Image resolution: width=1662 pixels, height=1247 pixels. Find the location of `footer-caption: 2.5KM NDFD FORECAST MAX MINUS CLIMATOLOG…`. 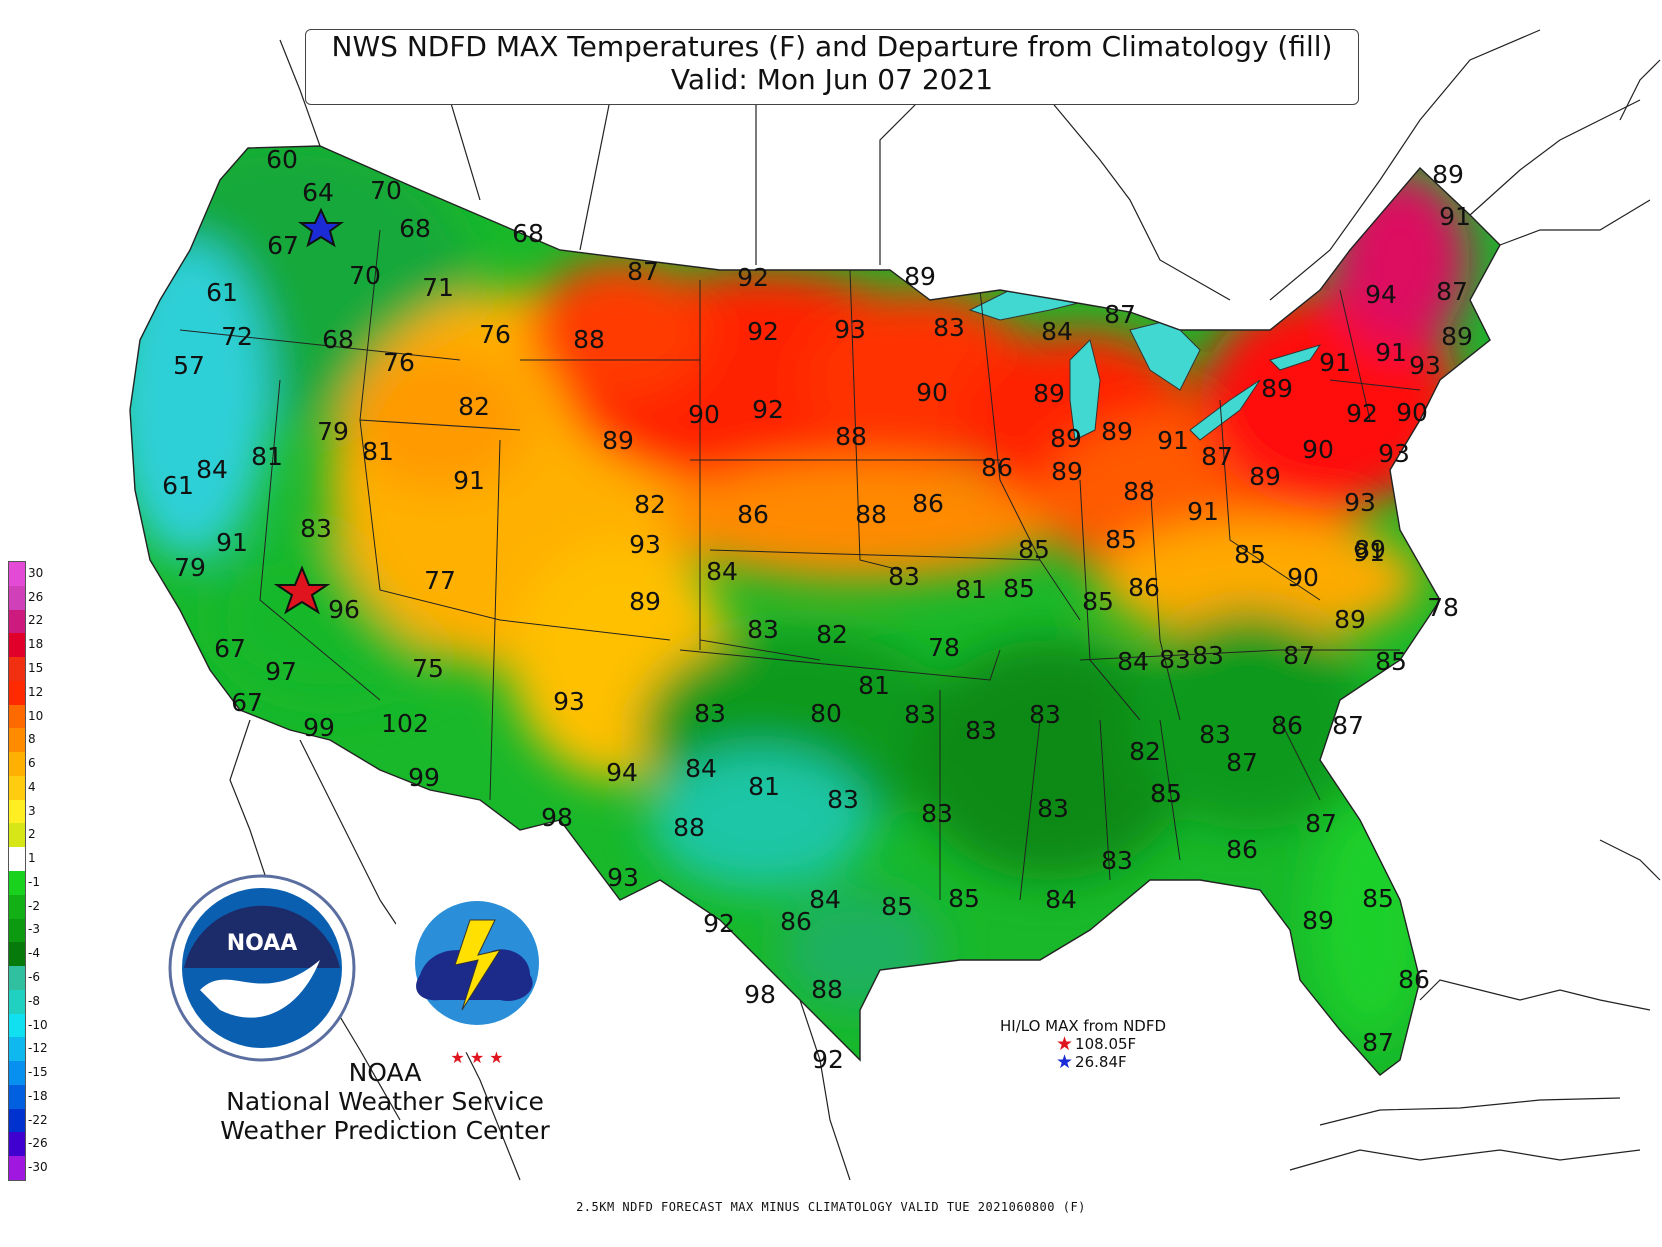

footer-caption: 2.5KM NDFD FORECAST MAX MINUS CLIMATOLOG… is located at coordinates (831, 1207).